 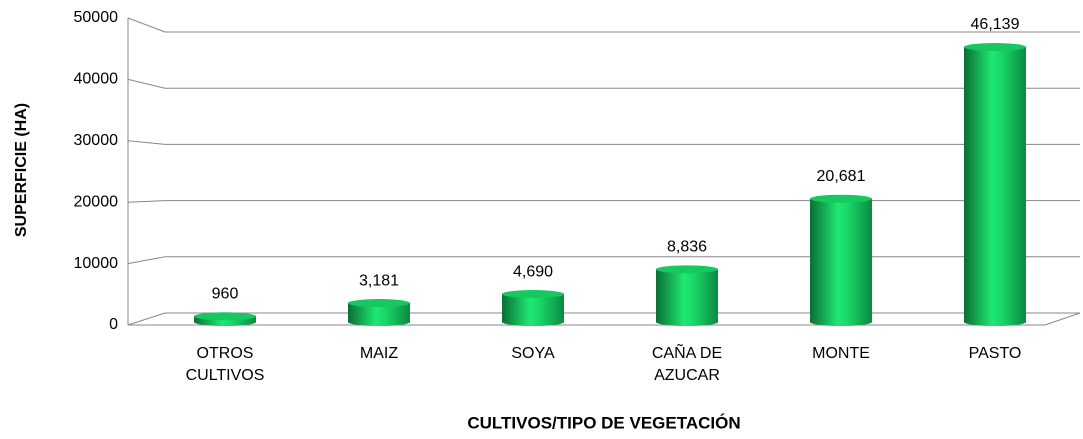 What do you see at coordinates (533, 271) in the screenshot?
I see `value-label: 4,690` at bounding box center [533, 271].